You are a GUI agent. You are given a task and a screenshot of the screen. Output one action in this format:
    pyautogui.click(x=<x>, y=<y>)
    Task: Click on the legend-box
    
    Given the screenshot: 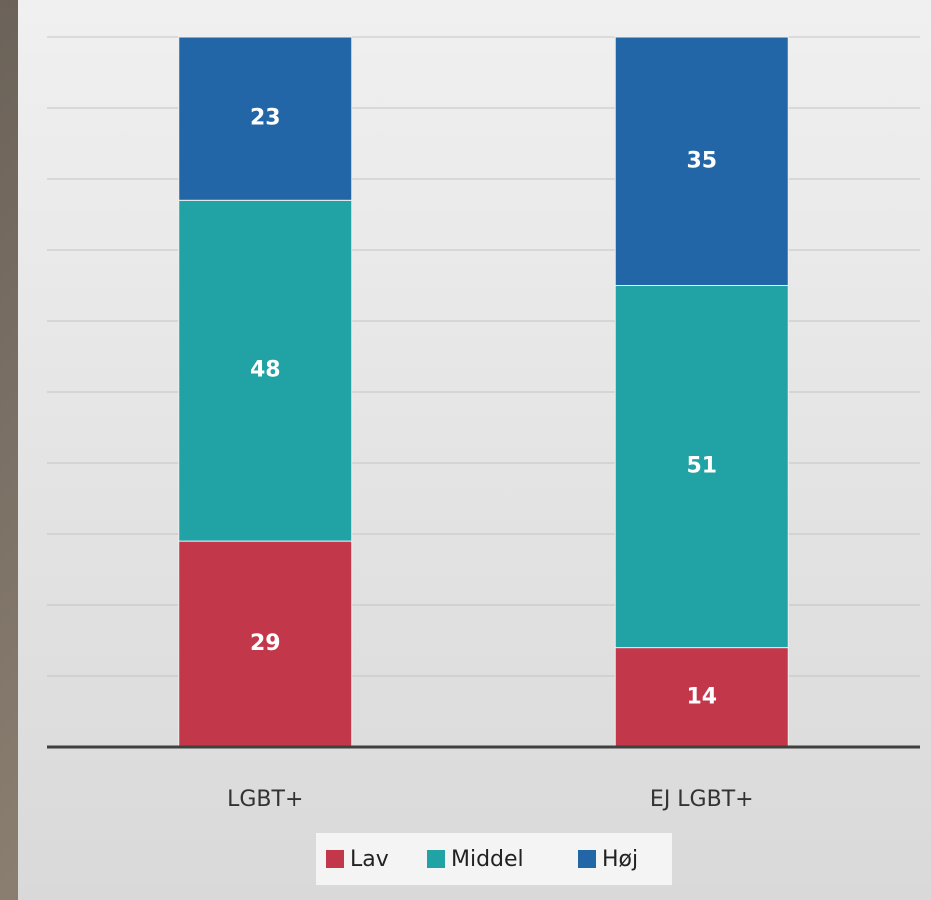 What is the action you would take?
    pyautogui.click(x=494, y=859)
    